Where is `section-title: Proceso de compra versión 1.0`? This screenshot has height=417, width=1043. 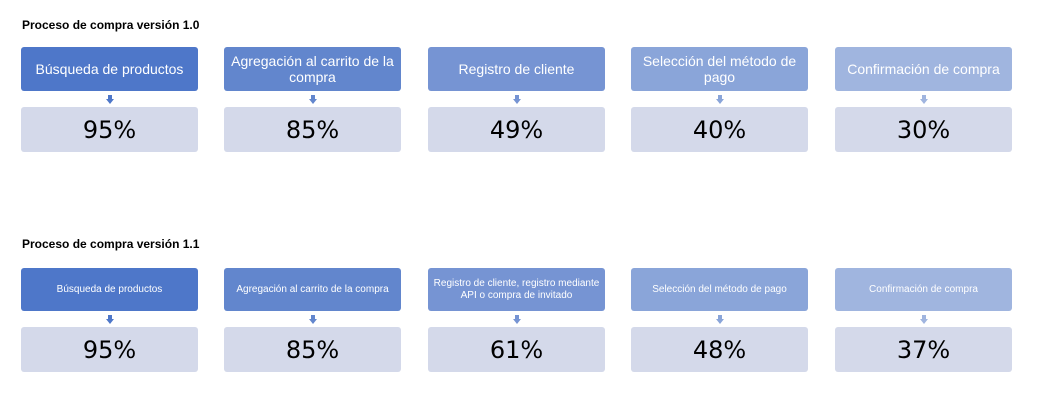 section-title: Proceso de compra versión 1.0 is located at coordinates (111, 25).